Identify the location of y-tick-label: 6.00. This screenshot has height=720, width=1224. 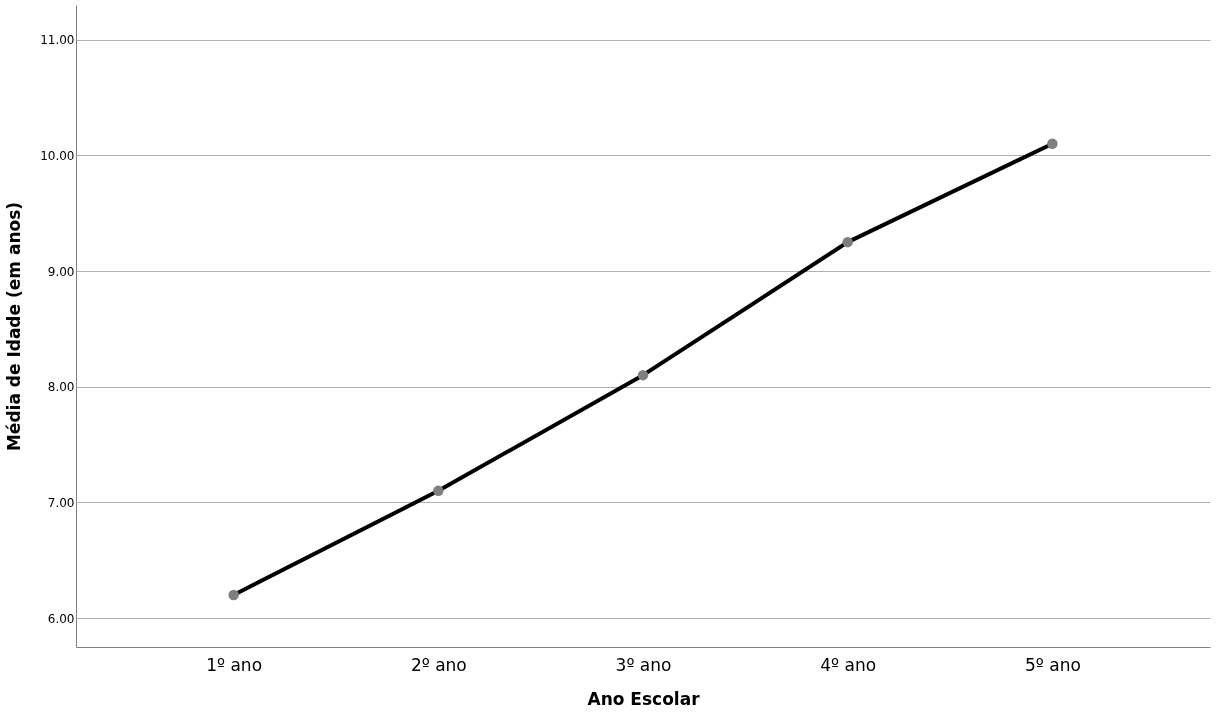
(61, 618).